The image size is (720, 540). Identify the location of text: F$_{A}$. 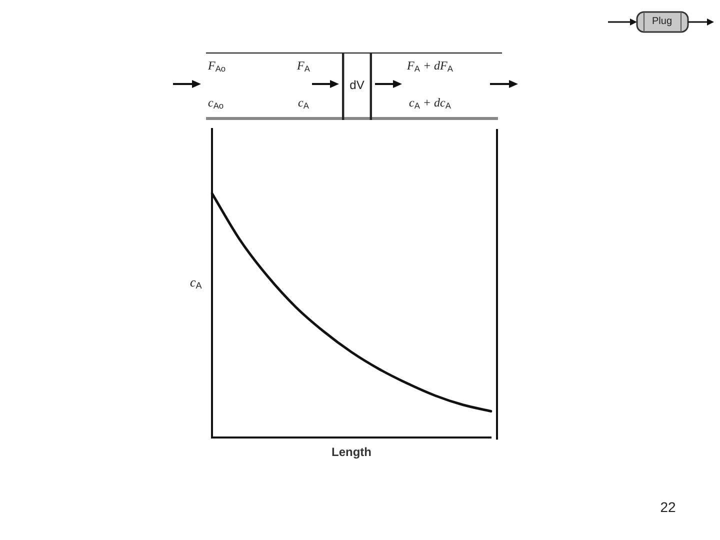
(303, 66).